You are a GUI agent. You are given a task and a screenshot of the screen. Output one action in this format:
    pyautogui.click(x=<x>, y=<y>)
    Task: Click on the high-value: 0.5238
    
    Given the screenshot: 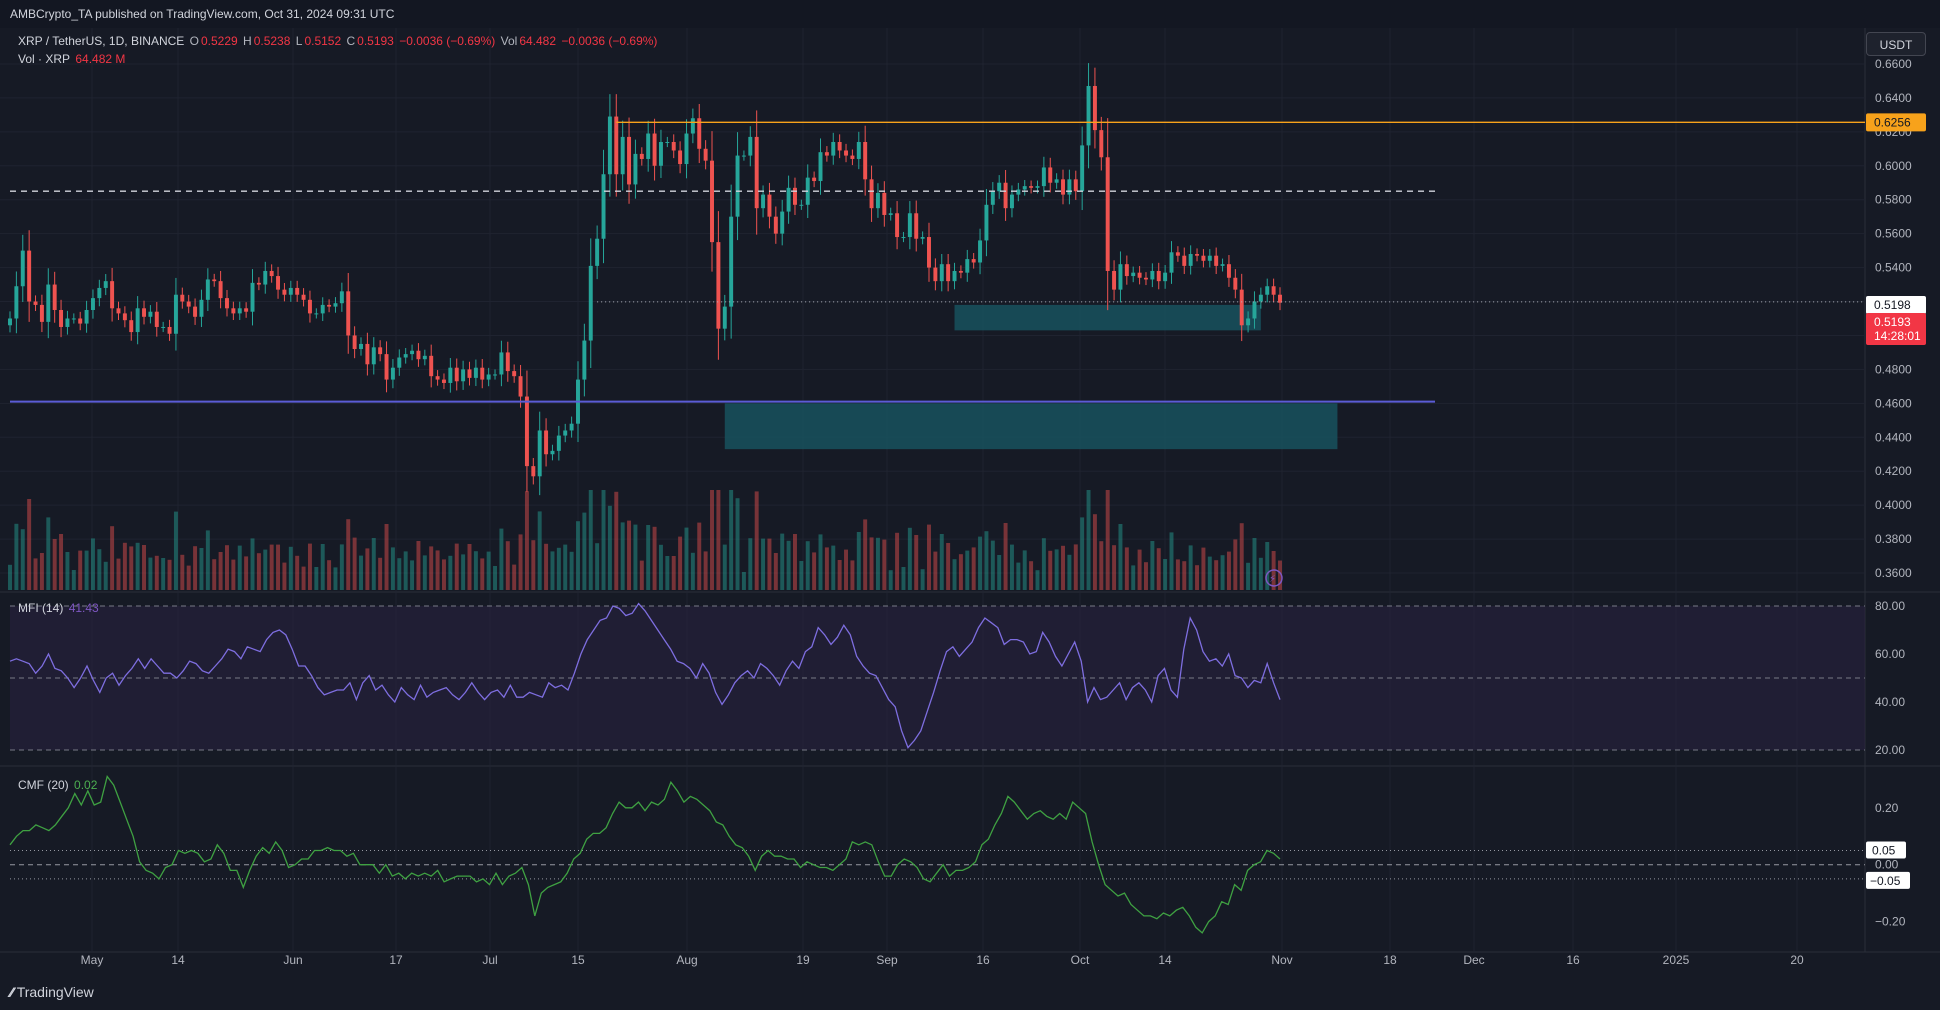 What is the action you would take?
    pyautogui.click(x=272, y=41)
    